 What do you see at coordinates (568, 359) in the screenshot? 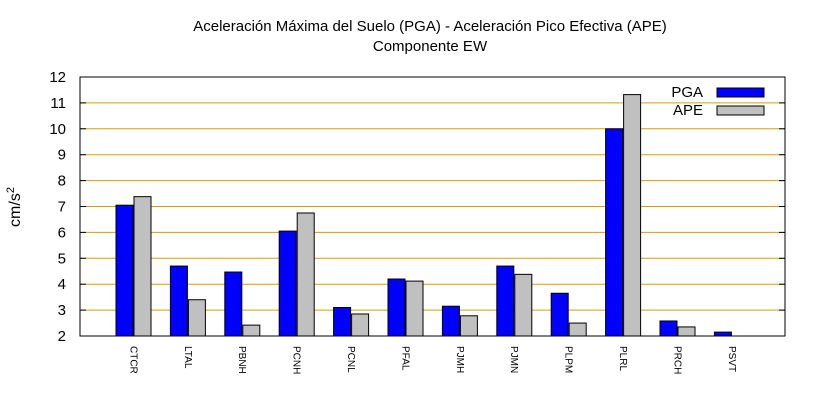
I see `x-category-label: PLPM` at bounding box center [568, 359].